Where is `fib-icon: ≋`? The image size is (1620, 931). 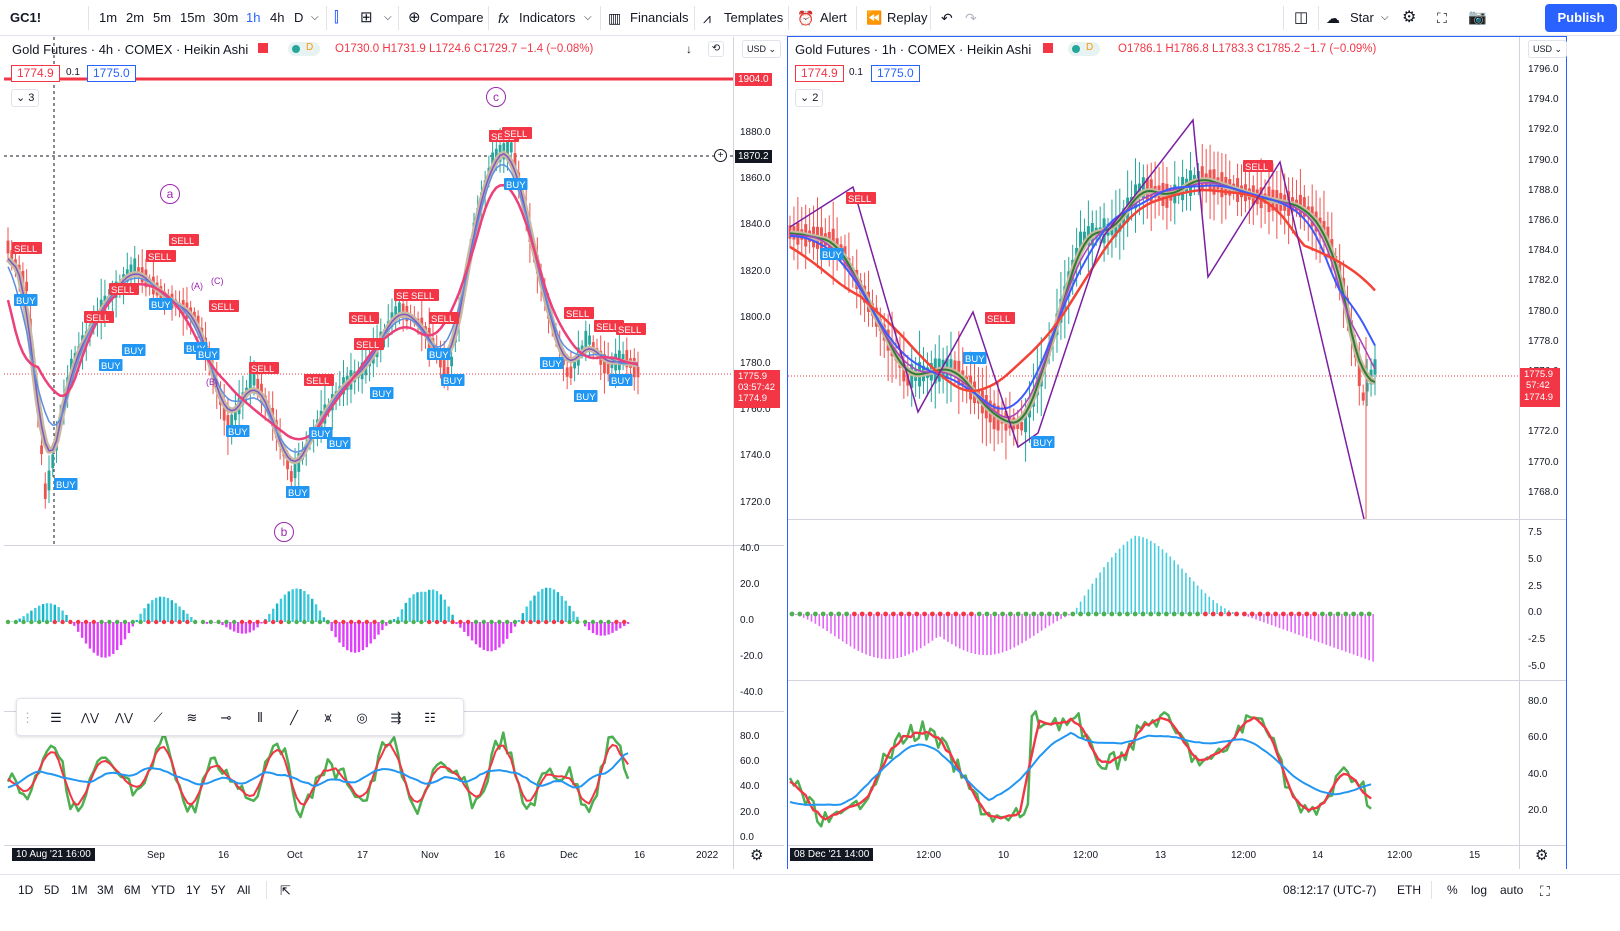
fib-icon: ≋ is located at coordinates (192, 717).